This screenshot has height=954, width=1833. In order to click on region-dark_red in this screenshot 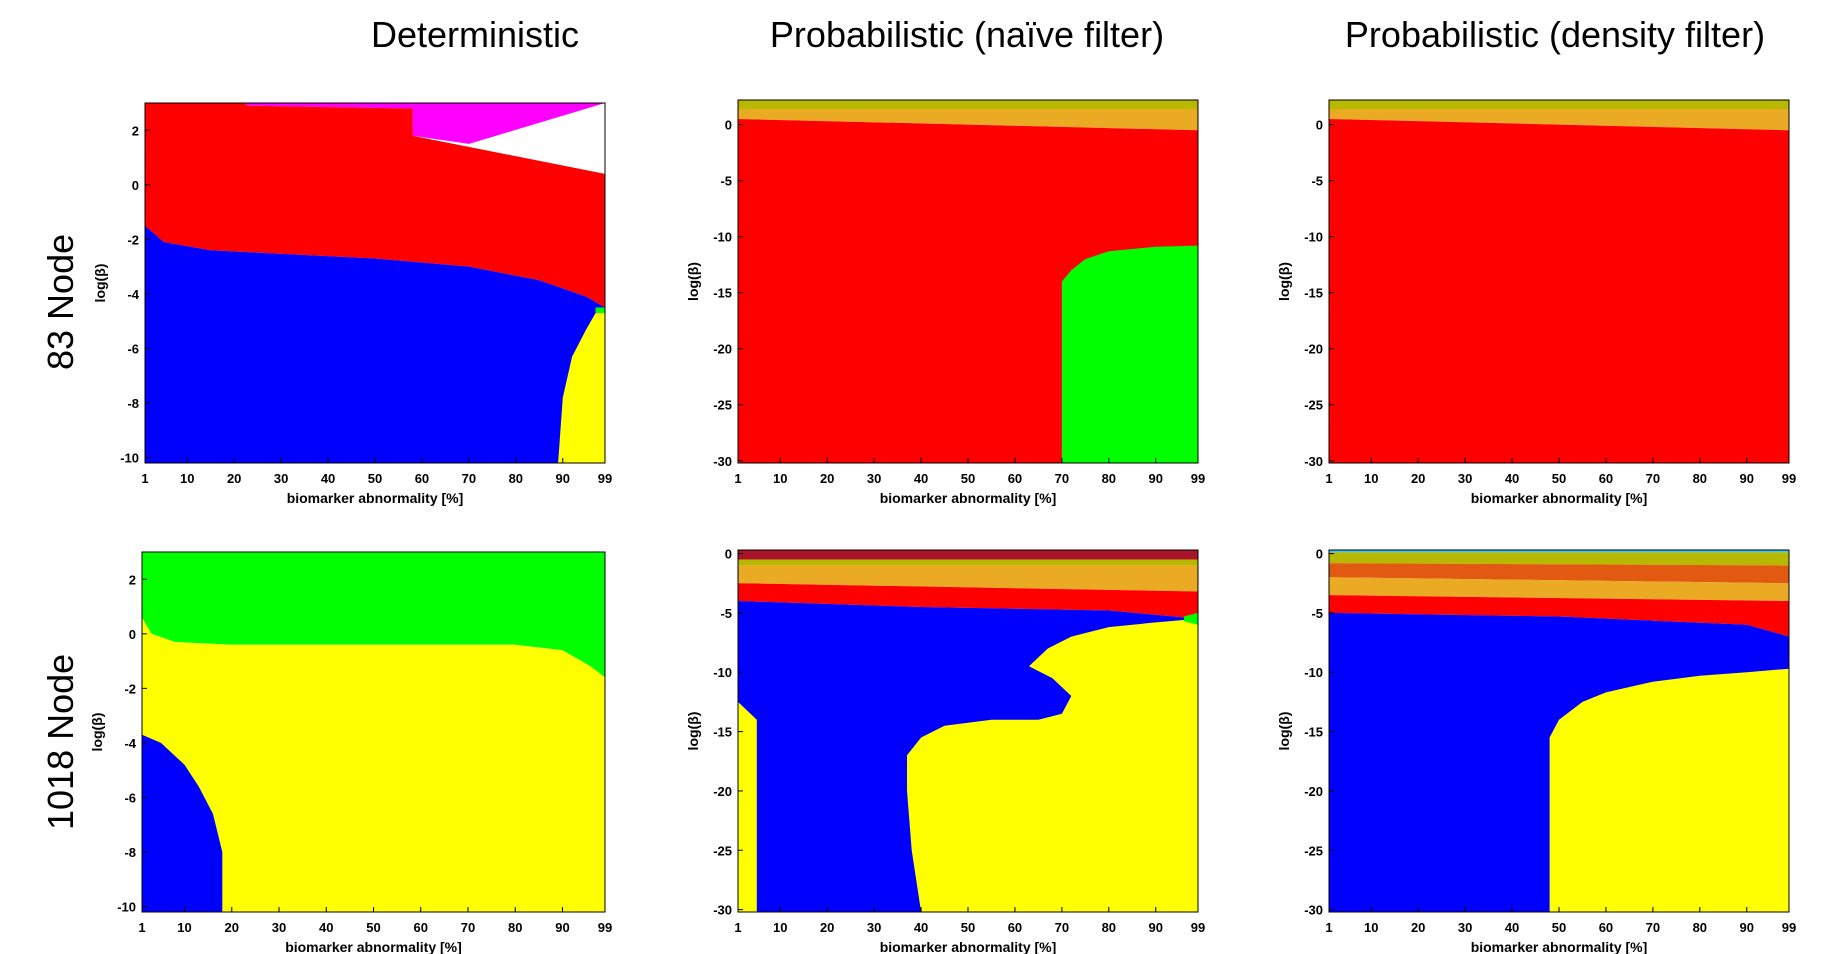, I will do `click(968, 555)`.